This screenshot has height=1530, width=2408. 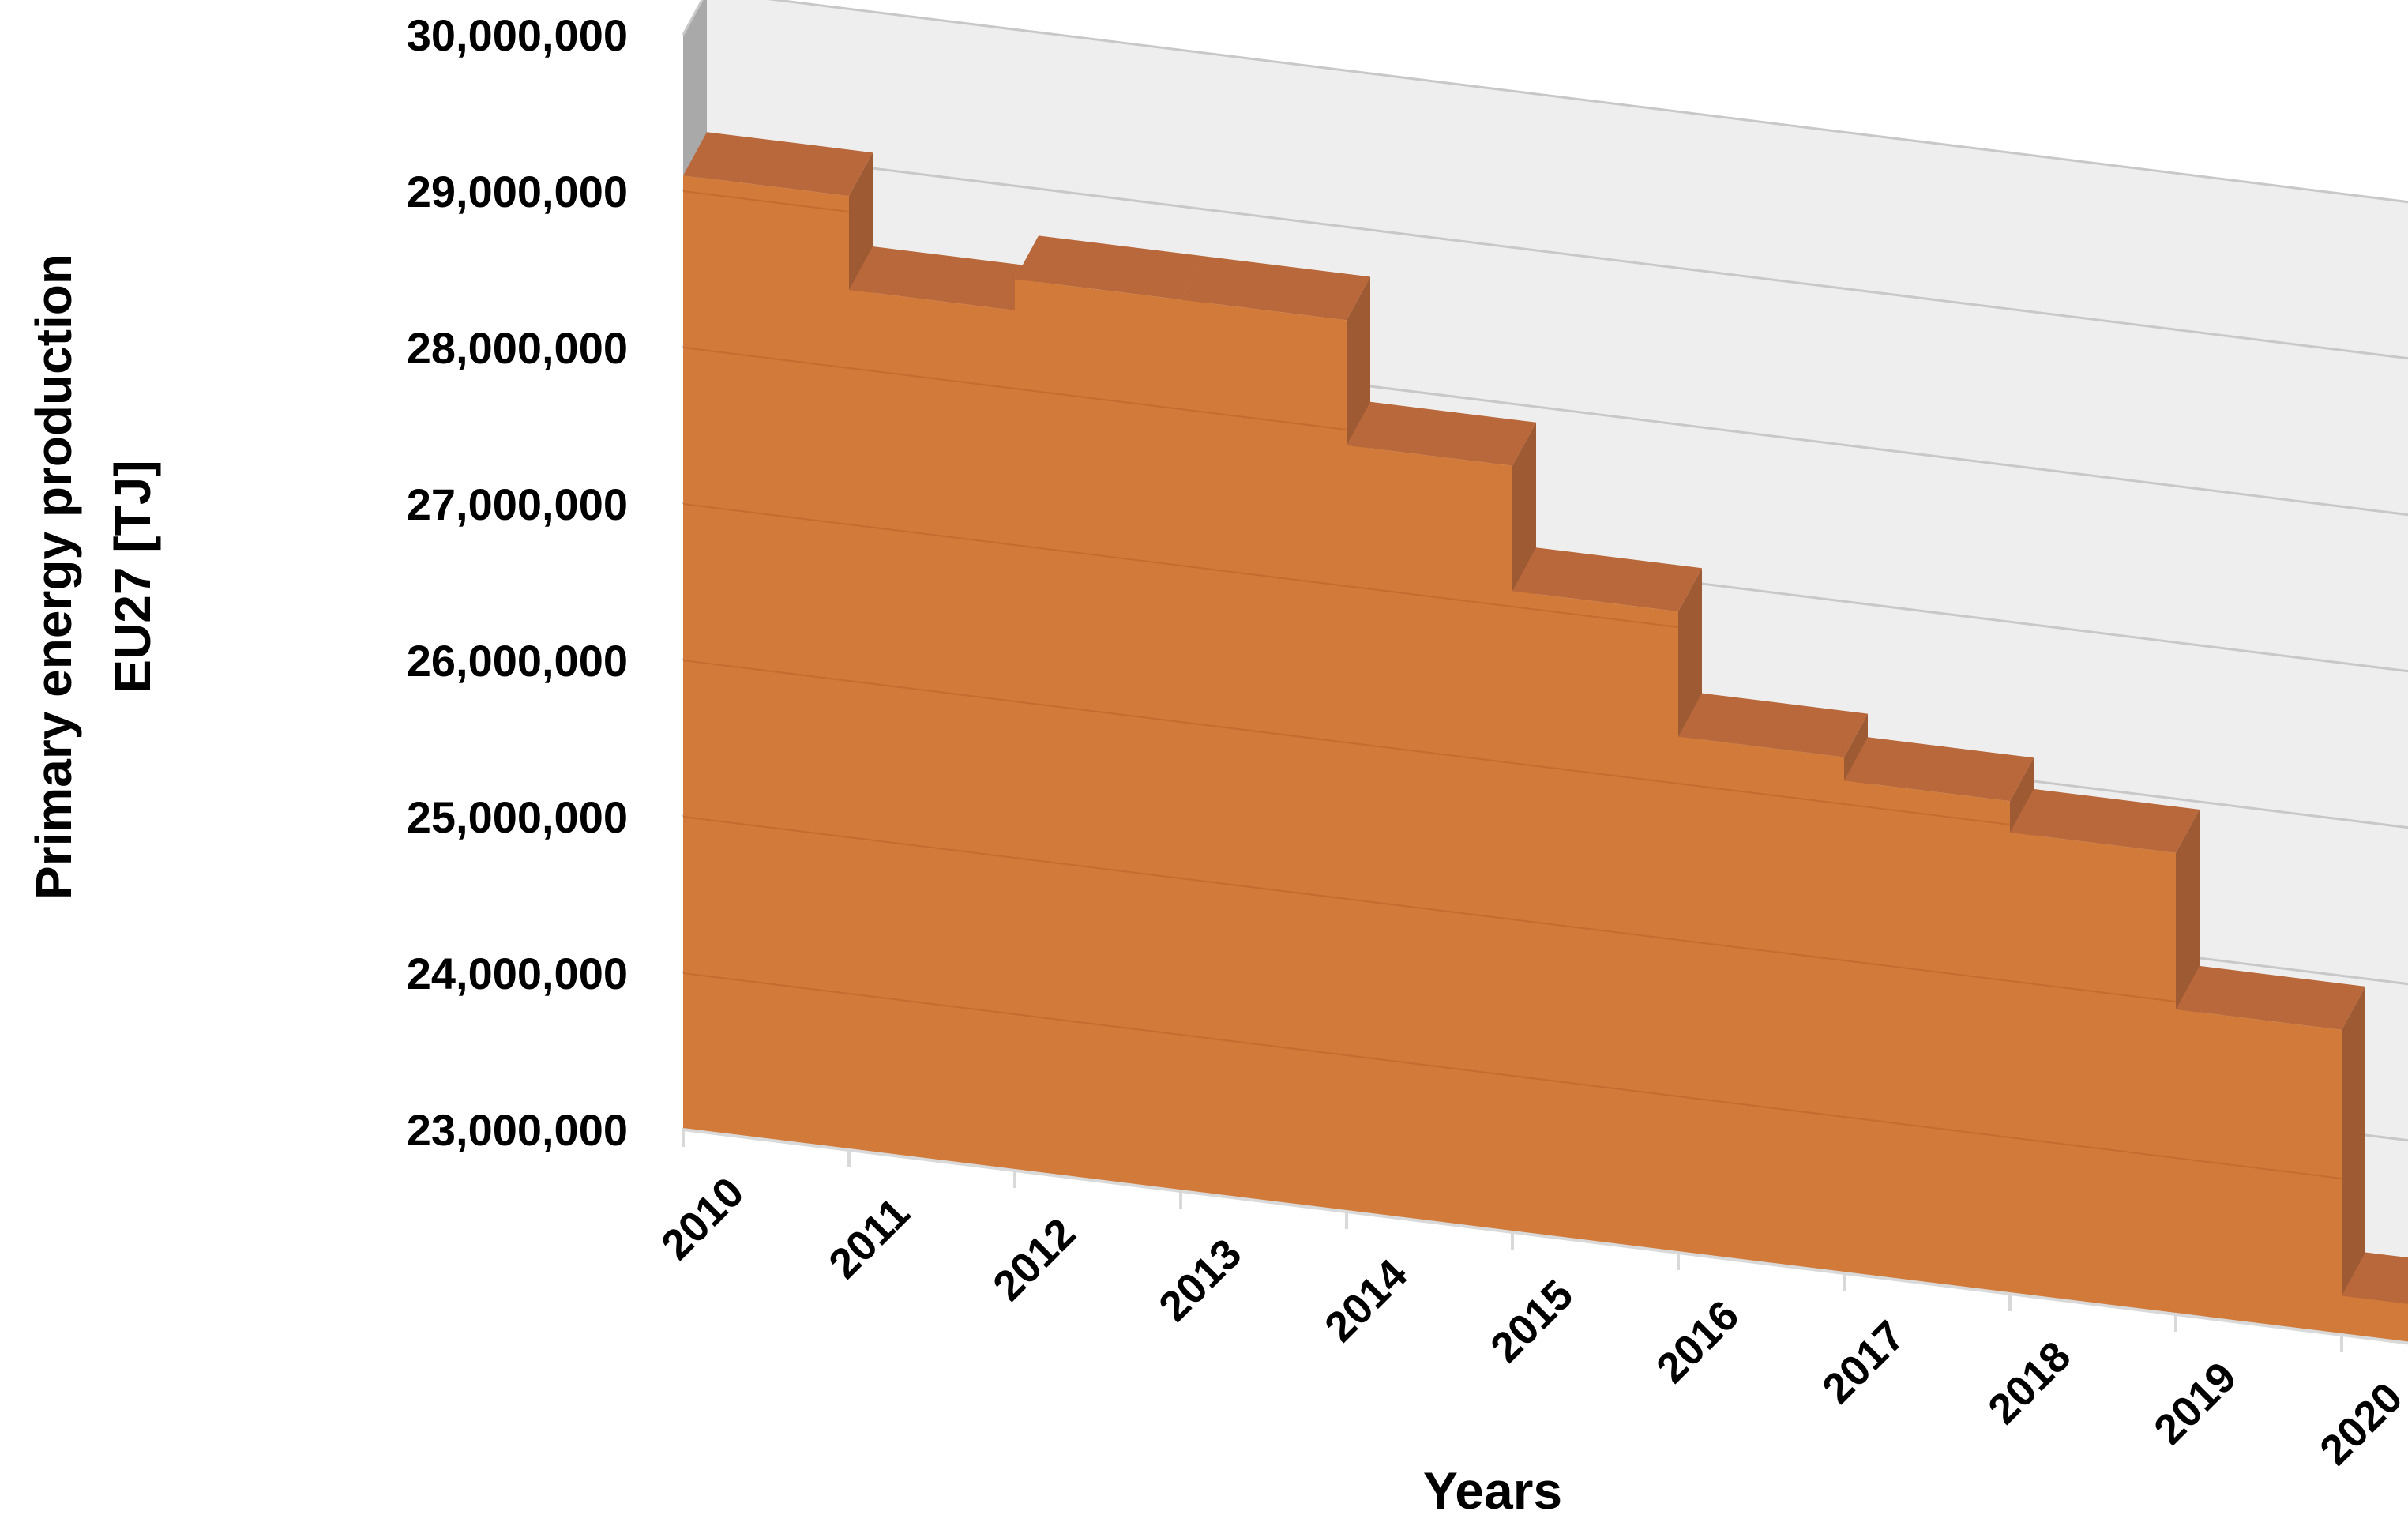 What do you see at coordinates (702, 1218) in the screenshot?
I see `x-tick-label: 2010` at bounding box center [702, 1218].